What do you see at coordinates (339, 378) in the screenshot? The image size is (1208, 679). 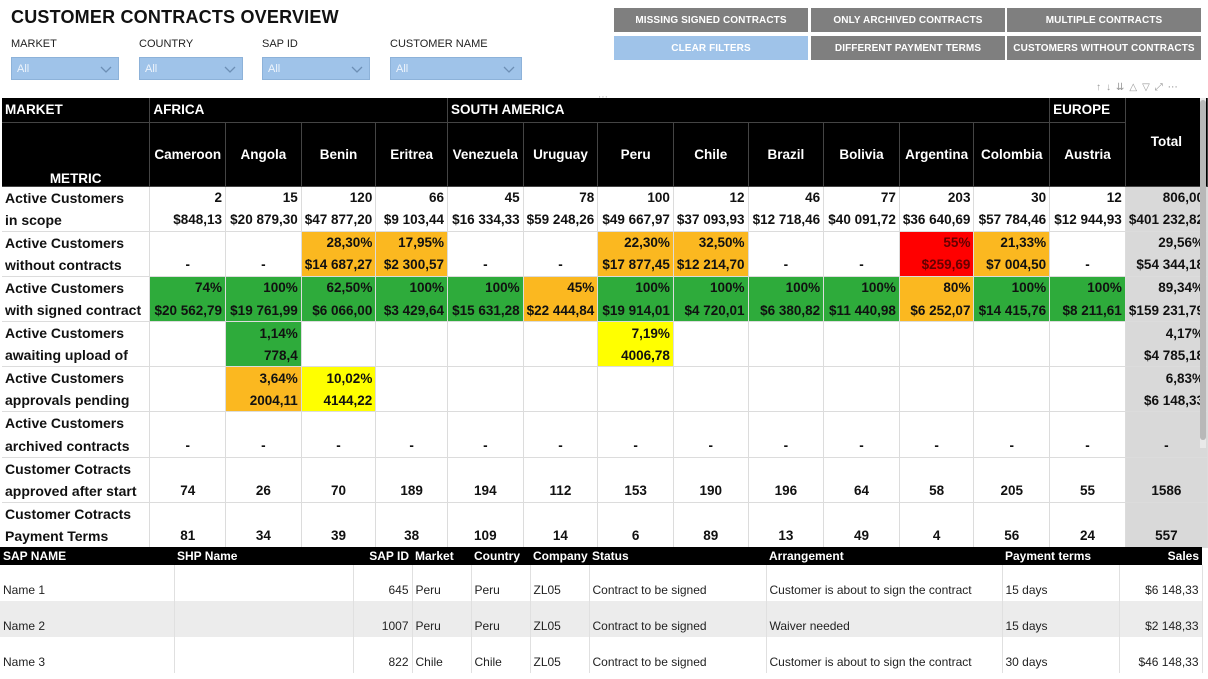 I see `matrix-cell: 10,02%` at bounding box center [339, 378].